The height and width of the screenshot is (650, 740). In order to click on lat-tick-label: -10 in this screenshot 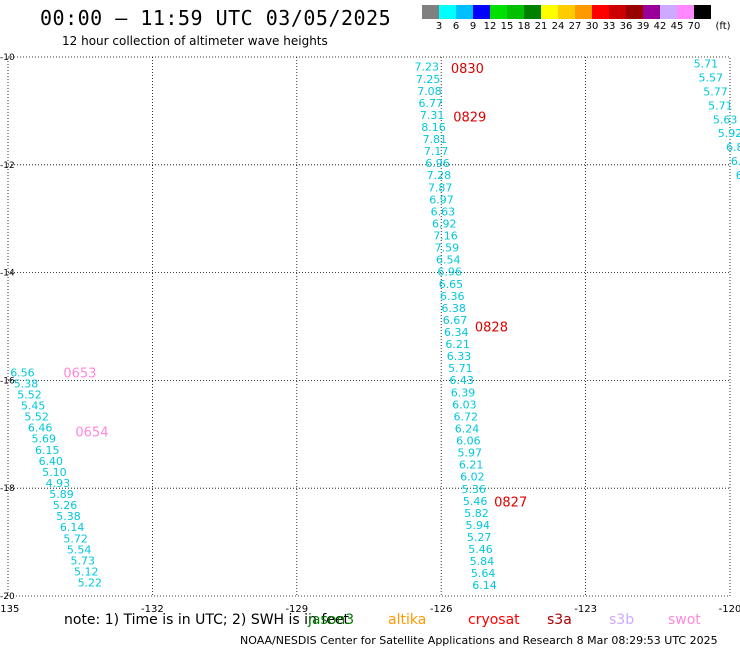, I will do `click(7, 58)`.